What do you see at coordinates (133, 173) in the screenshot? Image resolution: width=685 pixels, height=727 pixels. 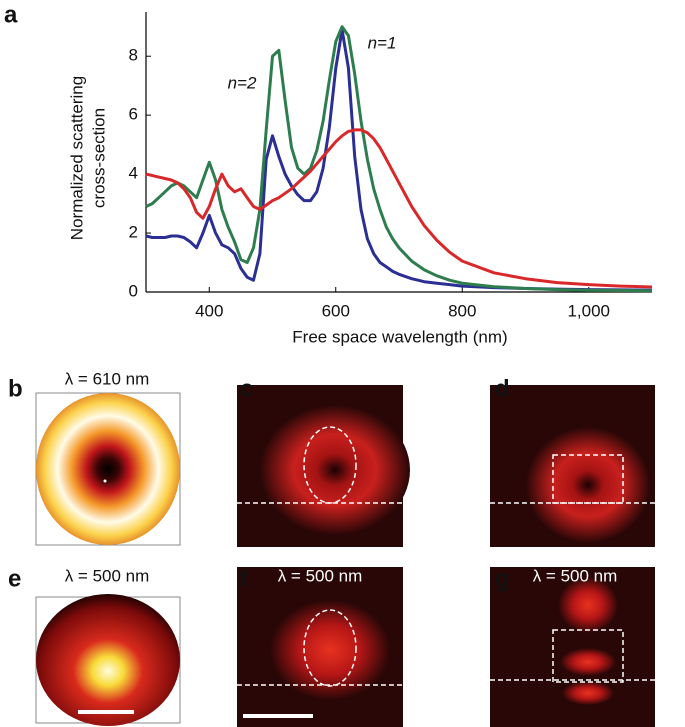 I see `y-tick-label: 4` at bounding box center [133, 173].